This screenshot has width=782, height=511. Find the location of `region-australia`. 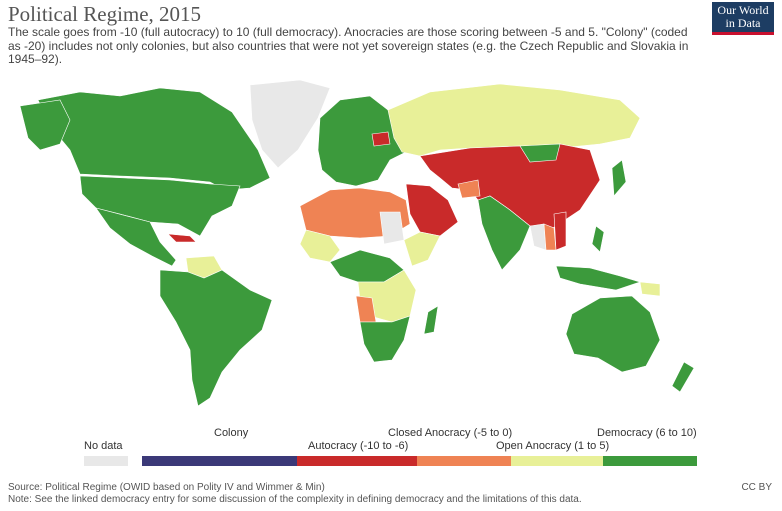

region-australia is located at coordinates (613, 334).